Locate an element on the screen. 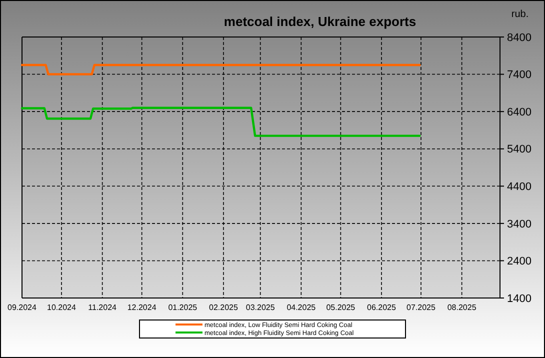  y-tick-label: 1400 is located at coordinates (519, 298).